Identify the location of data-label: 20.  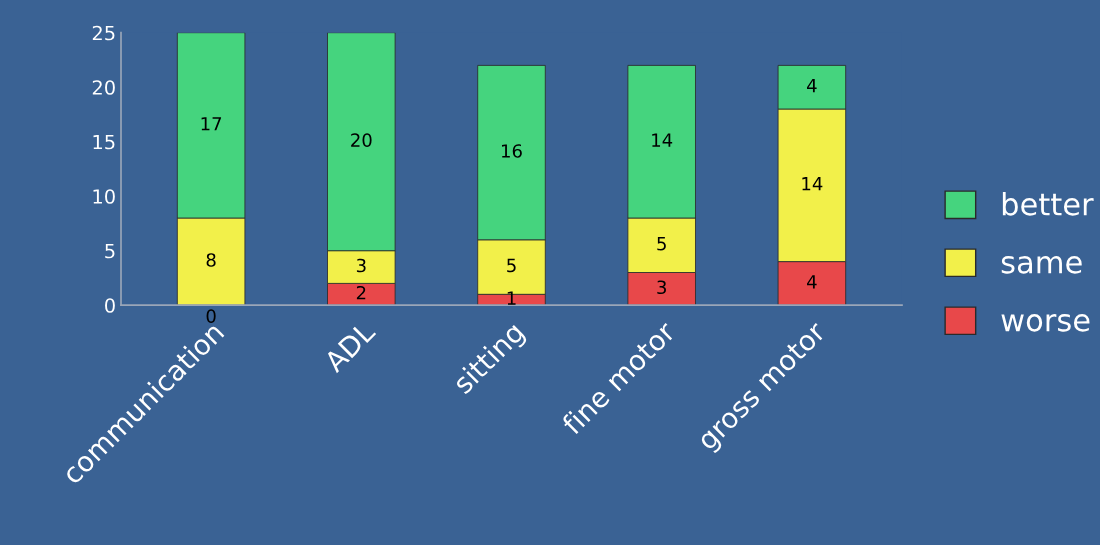
(361, 140).